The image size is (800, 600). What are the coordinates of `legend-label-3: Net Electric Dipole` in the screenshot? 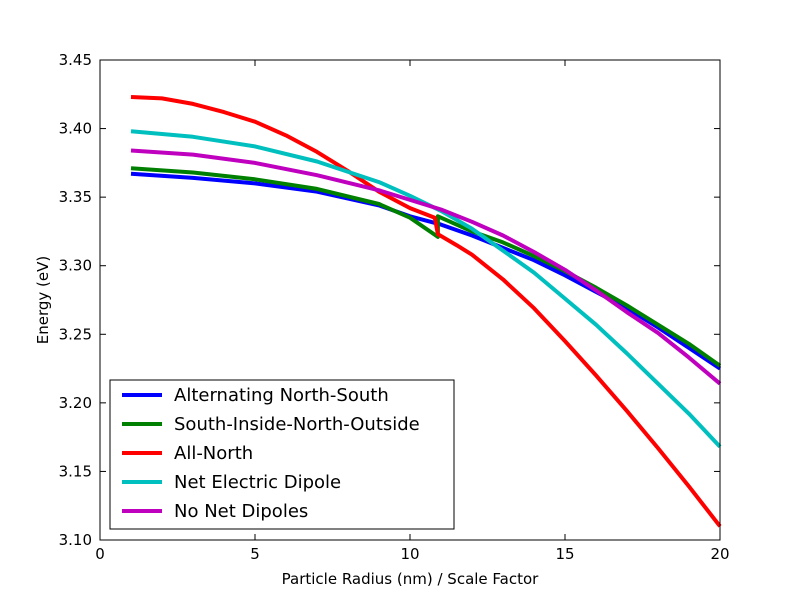 It's located at (257, 482).